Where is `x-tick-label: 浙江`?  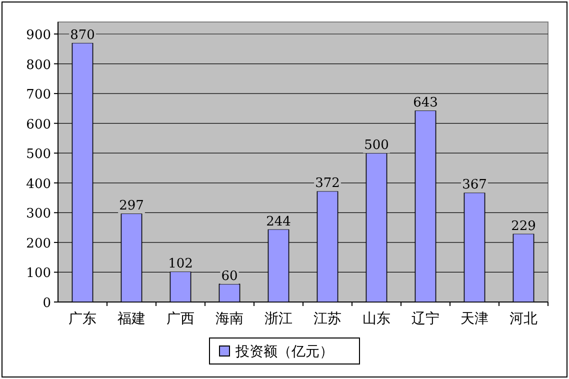
x-tick-label: 浙江 is located at coordinates (278, 319).